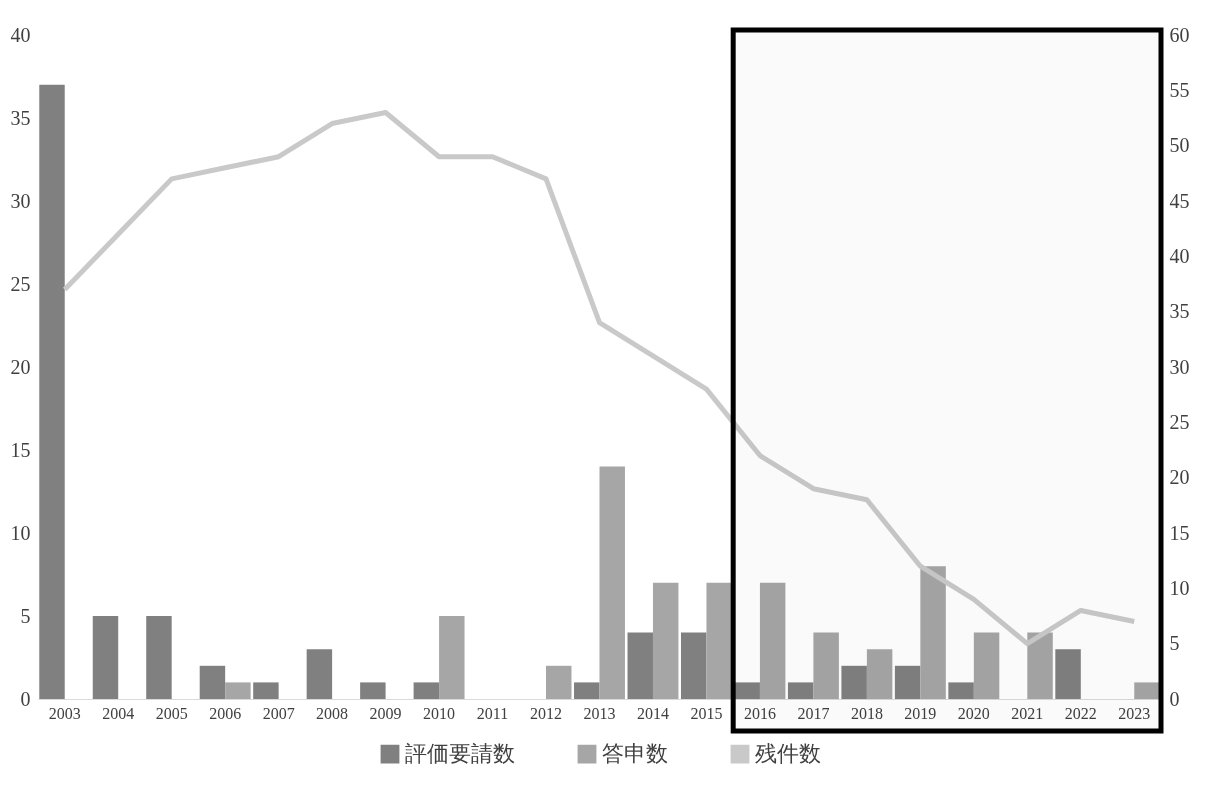  Describe the element at coordinates (20, 449) in the screenshot. I see `y-tick-label: 15` at that location.